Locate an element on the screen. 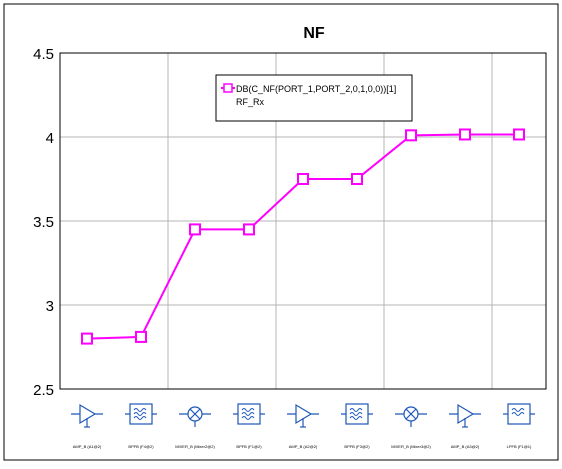 This screenshot has height=469, width=562. legend: DB(C_NF(PORT_1,PORT_2,0,1,0,0))[1] RF_Rx is located at coordinates (314, 98).